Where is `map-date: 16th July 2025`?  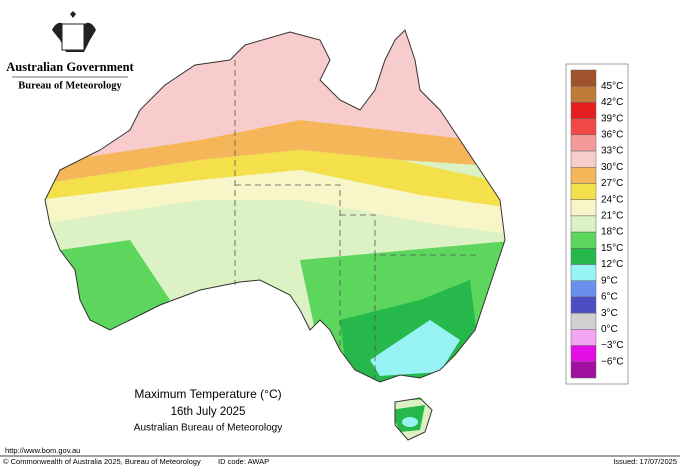 map-date: 16th July 2025 is located at coordinates (208, 412).